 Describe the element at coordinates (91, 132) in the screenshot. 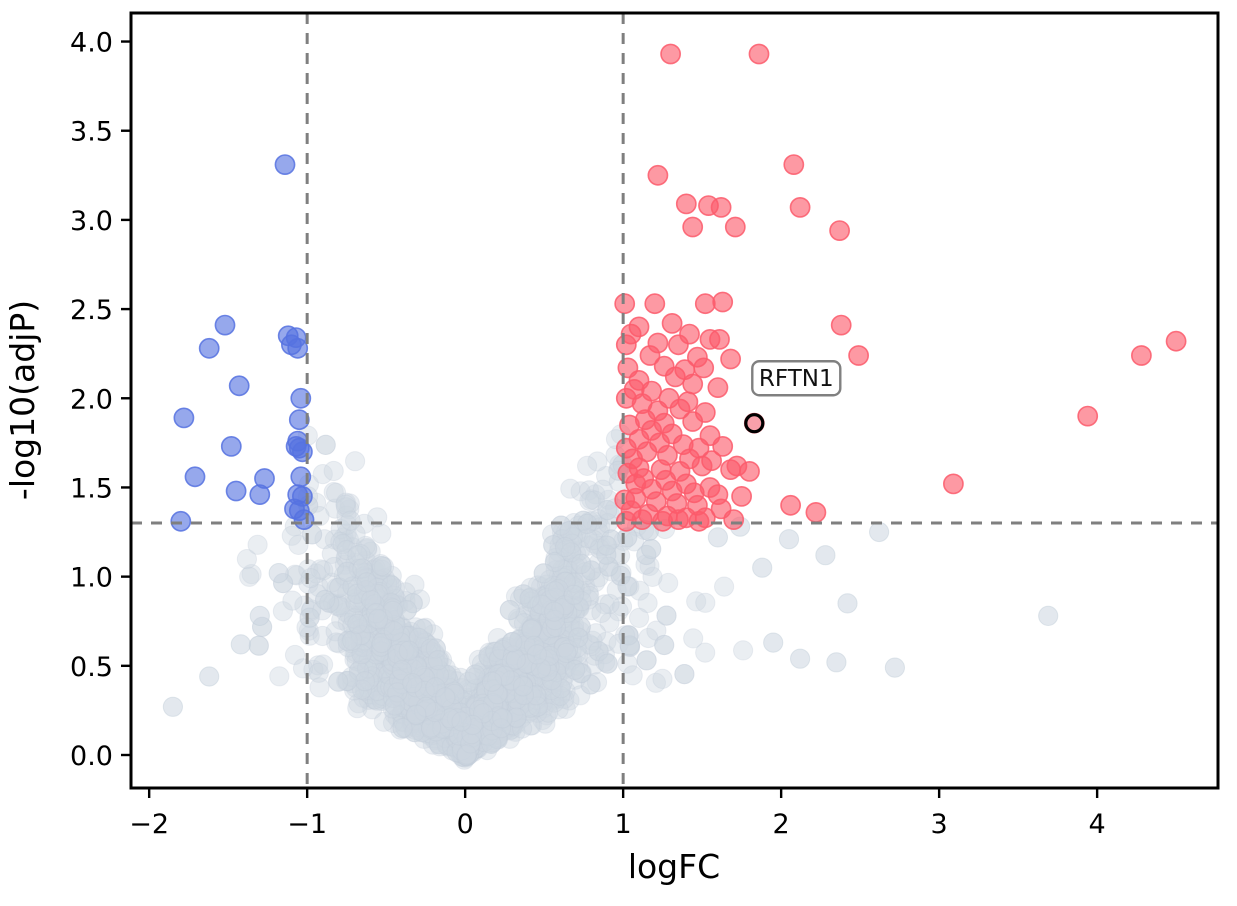

I see `y-tick-label: 3.5` at that location.